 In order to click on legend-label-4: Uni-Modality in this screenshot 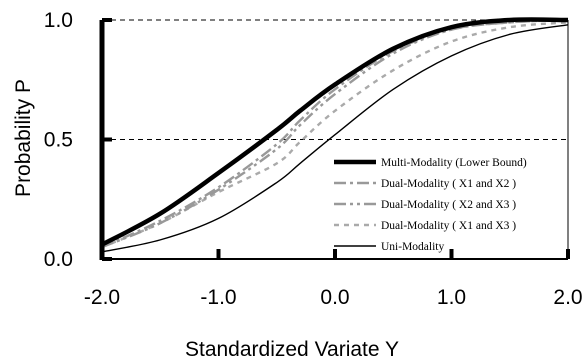, I will do `click(412, 247)`.